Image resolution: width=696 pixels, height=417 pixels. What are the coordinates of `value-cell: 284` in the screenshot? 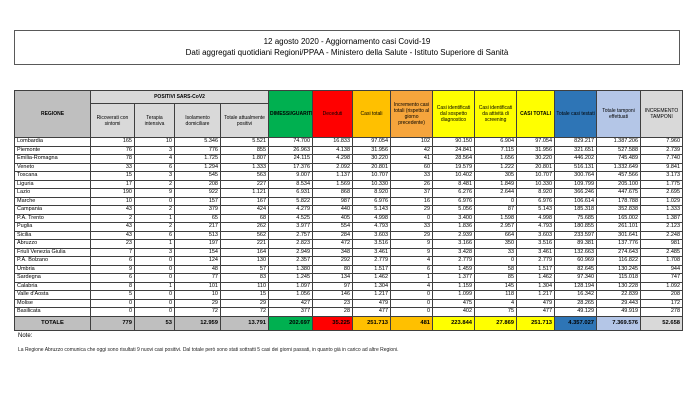 It's located at (333, 235).